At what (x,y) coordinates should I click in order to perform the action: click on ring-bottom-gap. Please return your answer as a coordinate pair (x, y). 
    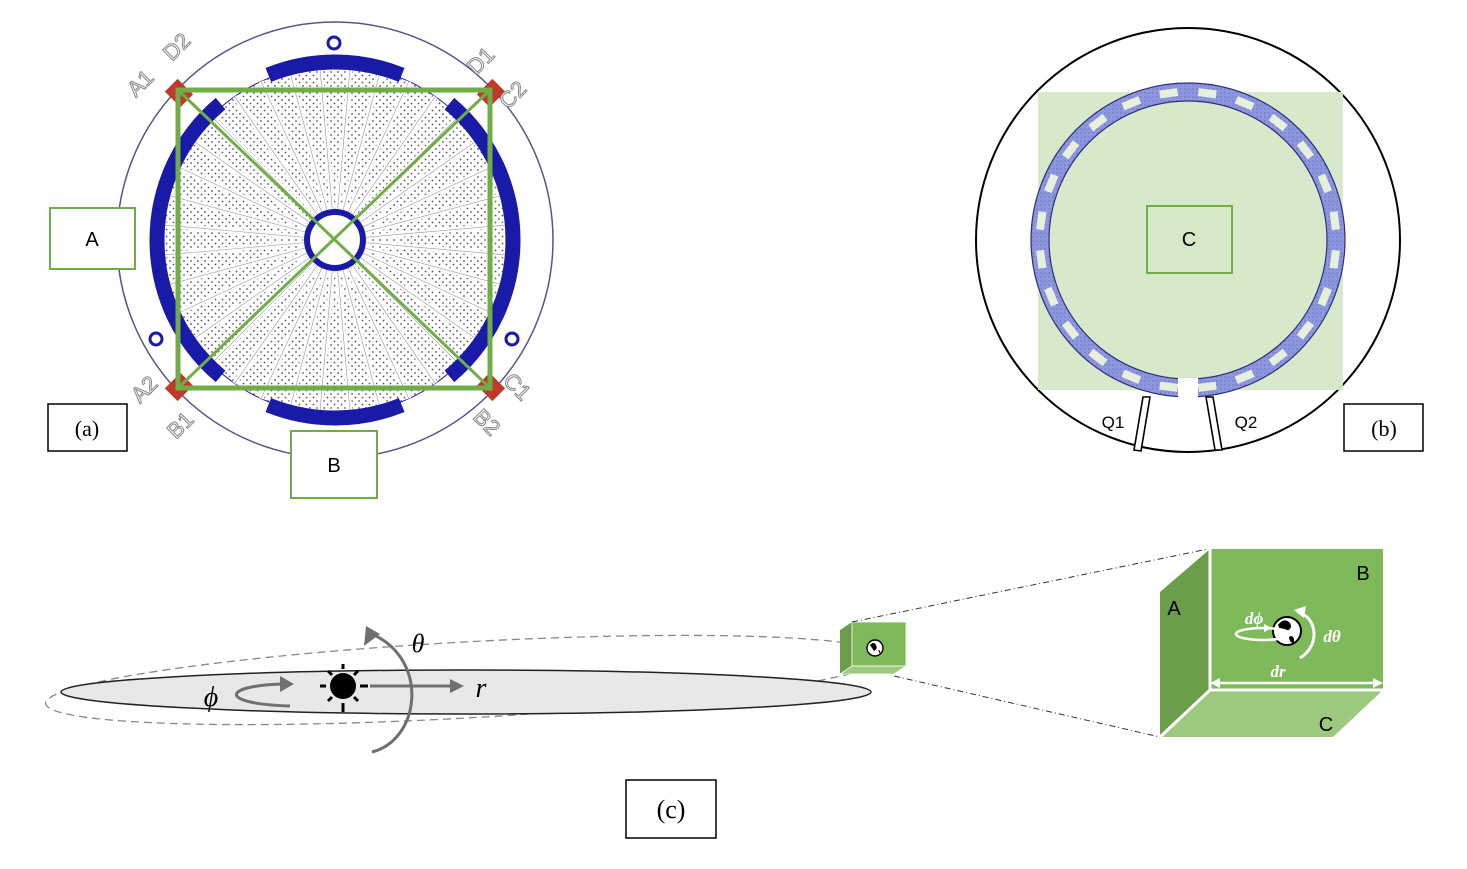
    Looking at the image, I should click on (1188, 390).